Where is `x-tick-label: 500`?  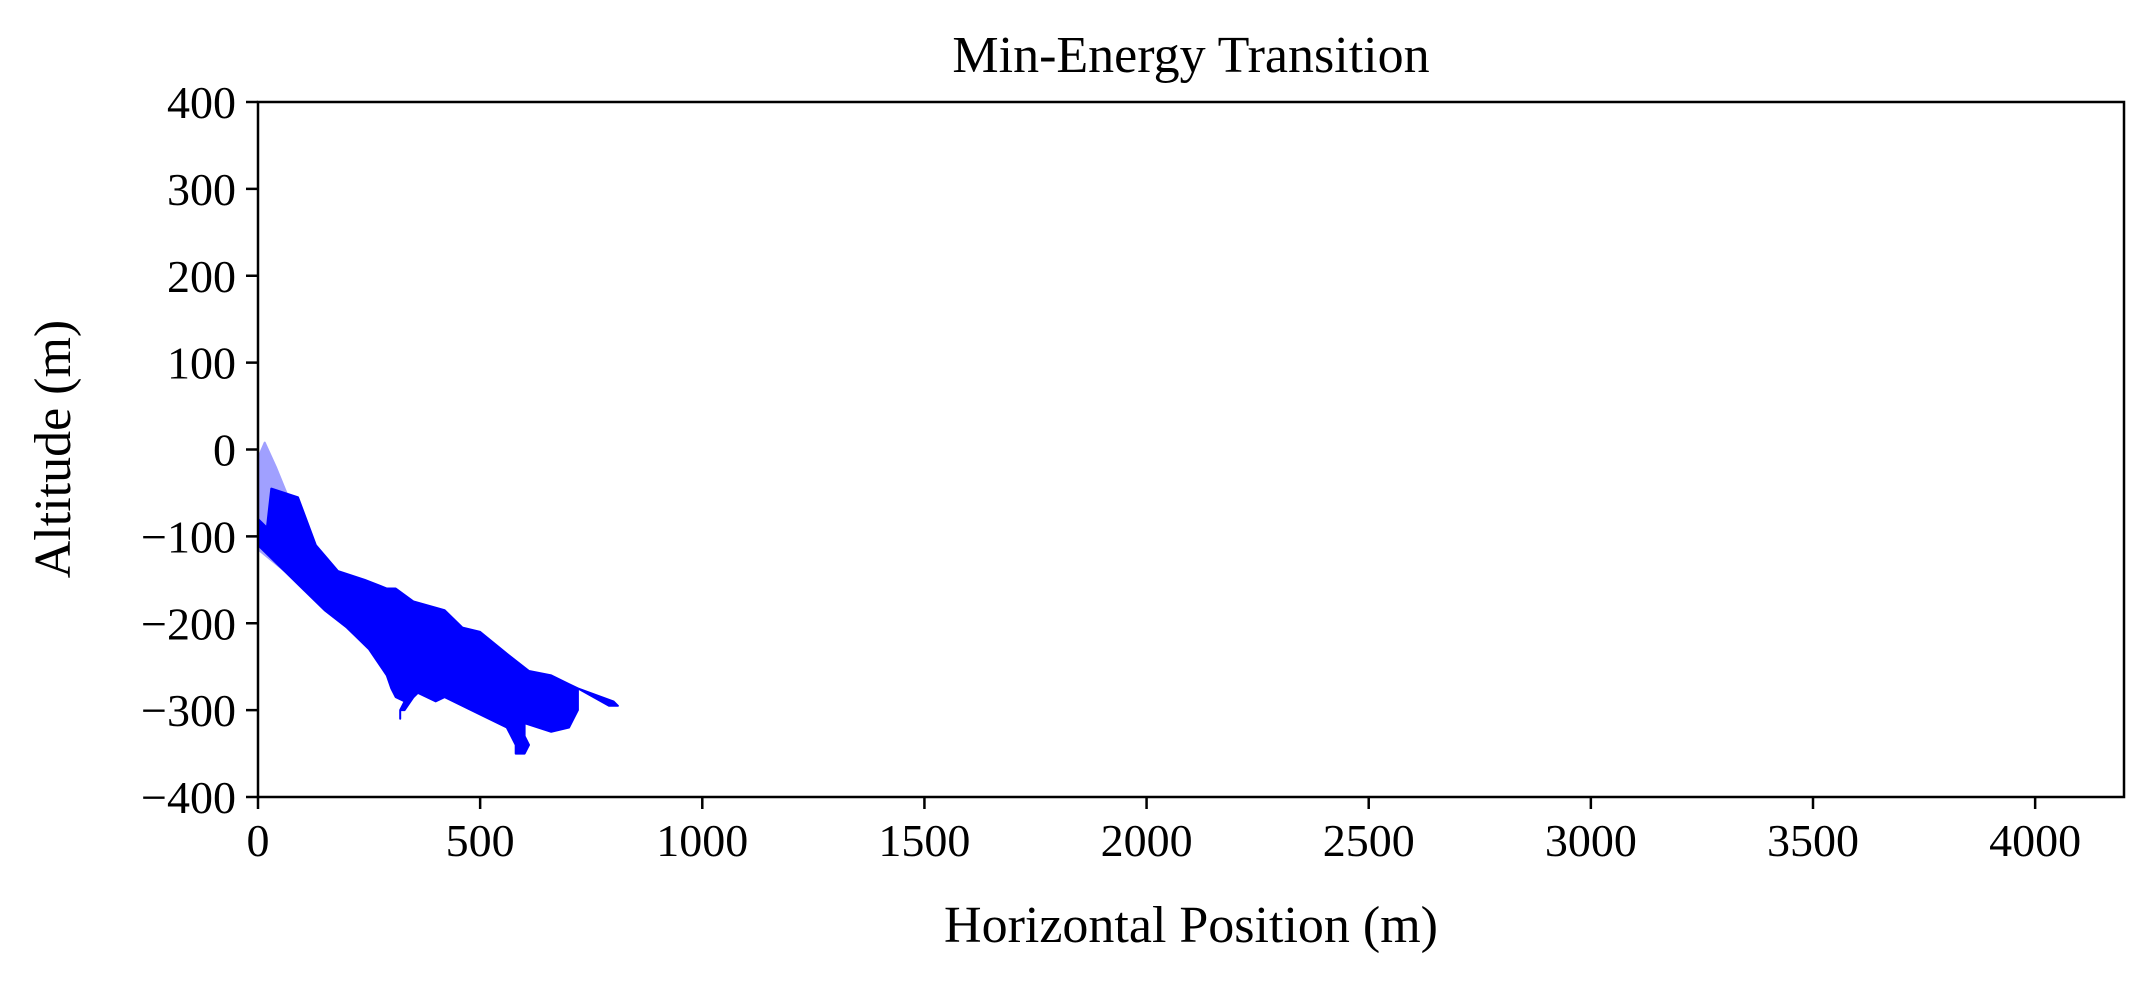
x-tick-label: 500 is located at coordinates (480, 840).